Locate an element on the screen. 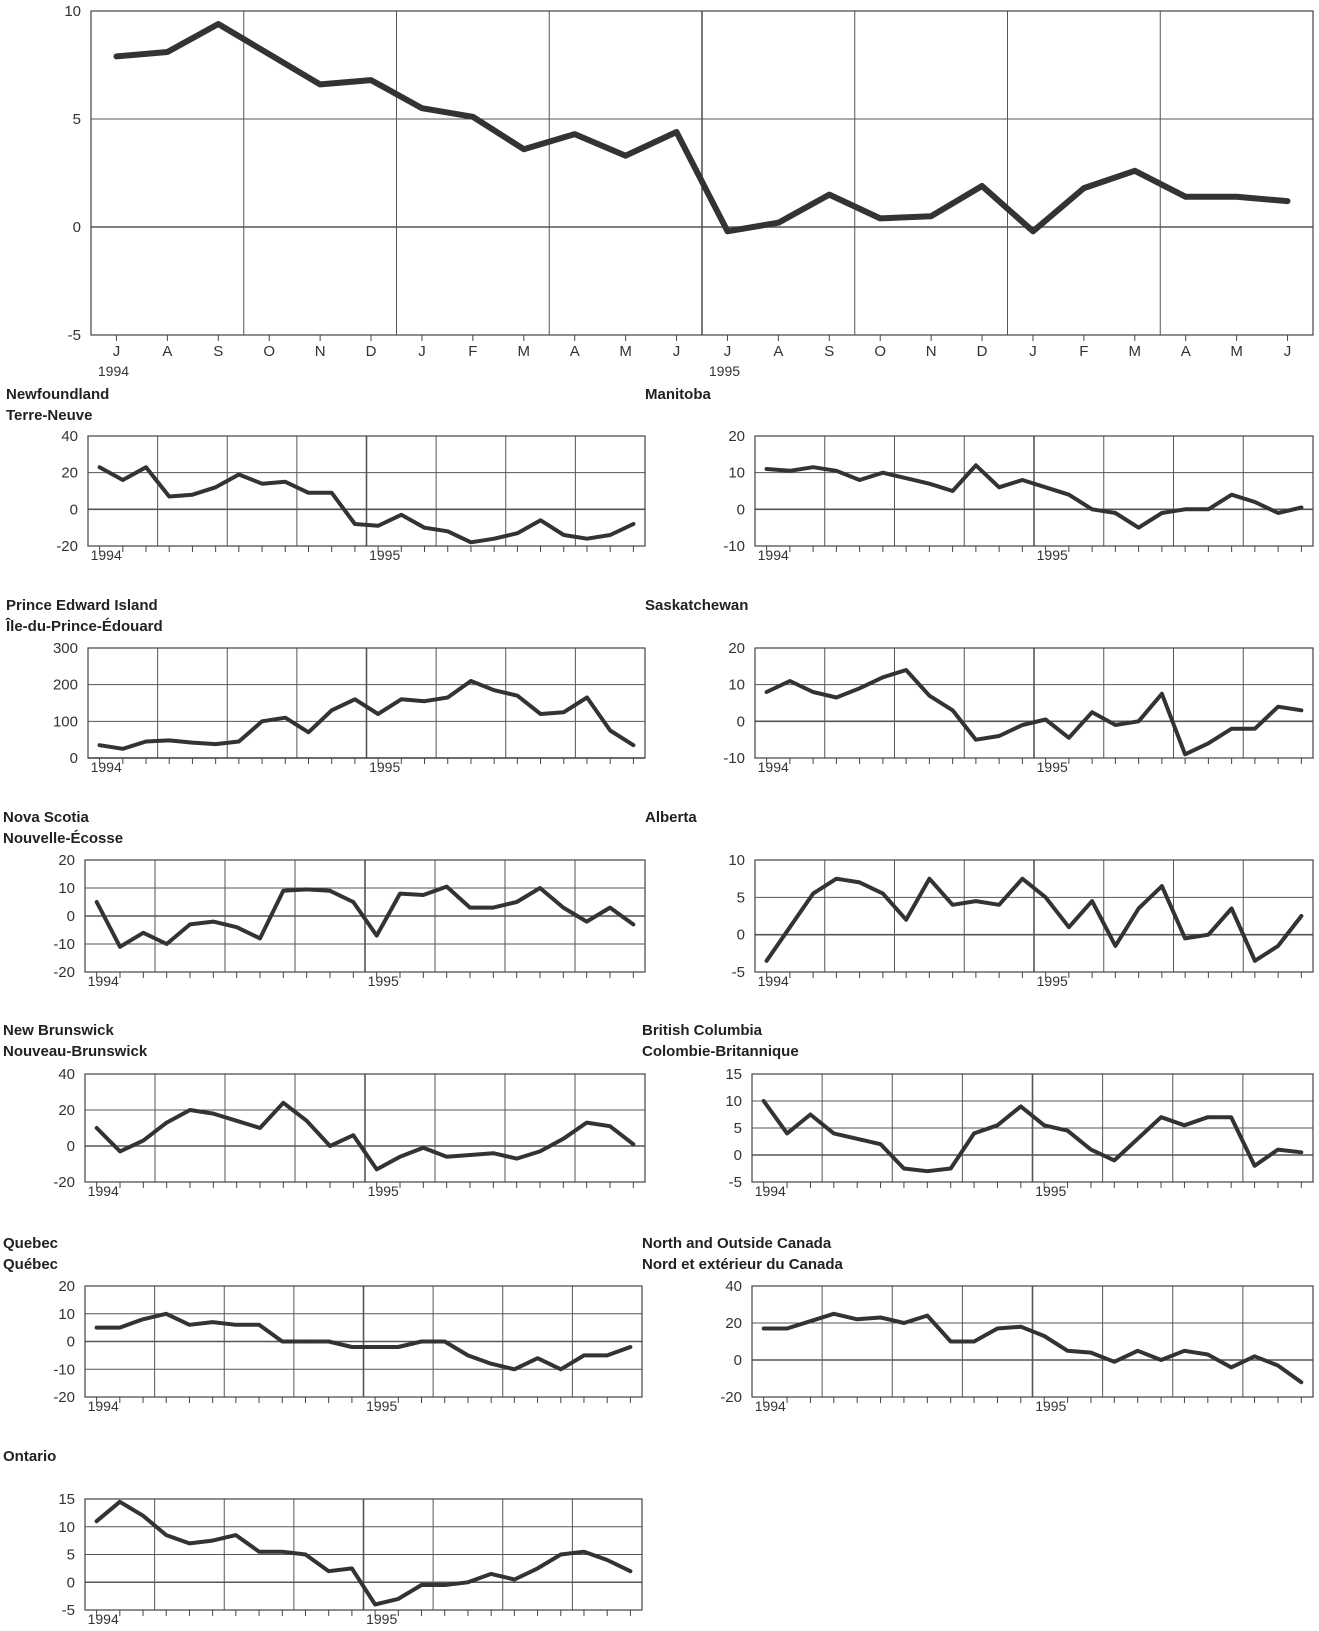 The height and width of the screenshot is (1631, 1319). chart-title: Prince Edward Island is located at coordinates (82, 605).